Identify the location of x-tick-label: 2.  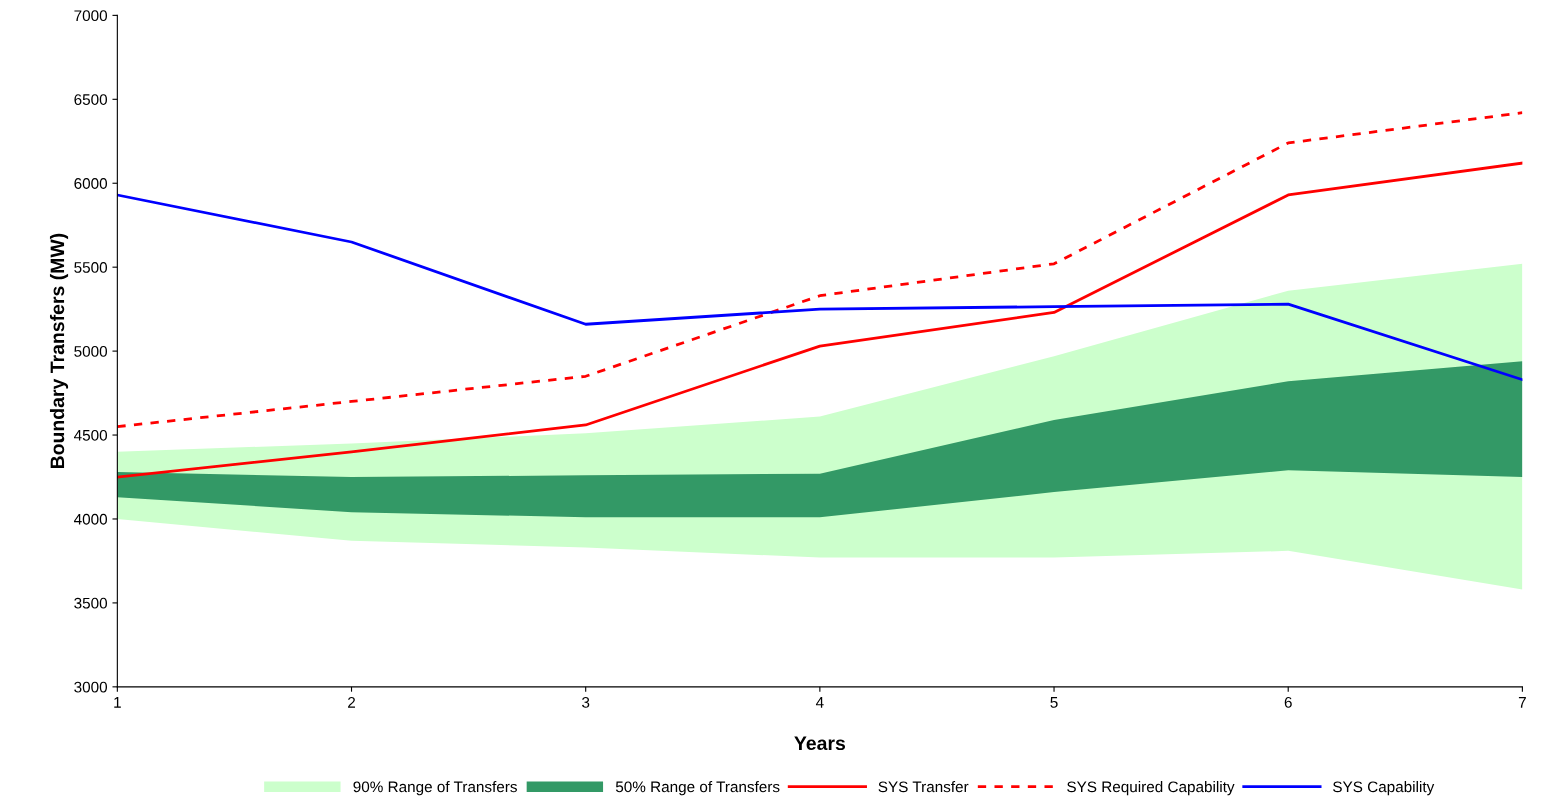
(351, 702).